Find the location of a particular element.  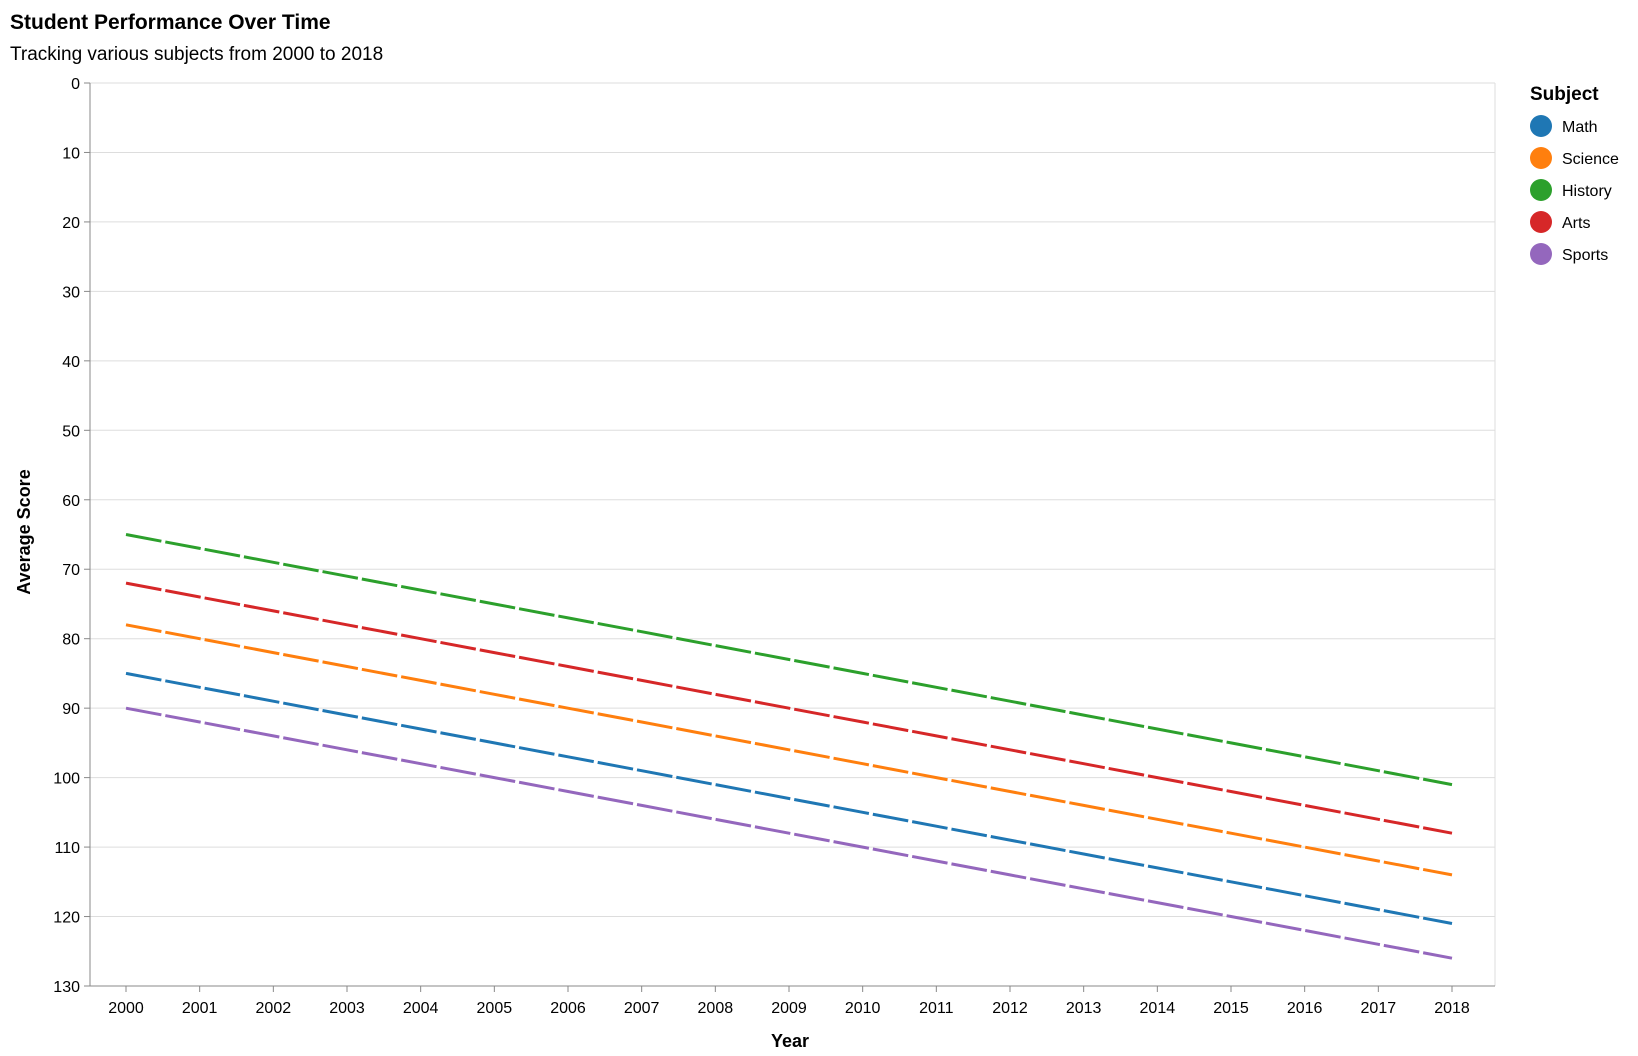

y-tick-label: 20 is located at coordinates (71, 223).